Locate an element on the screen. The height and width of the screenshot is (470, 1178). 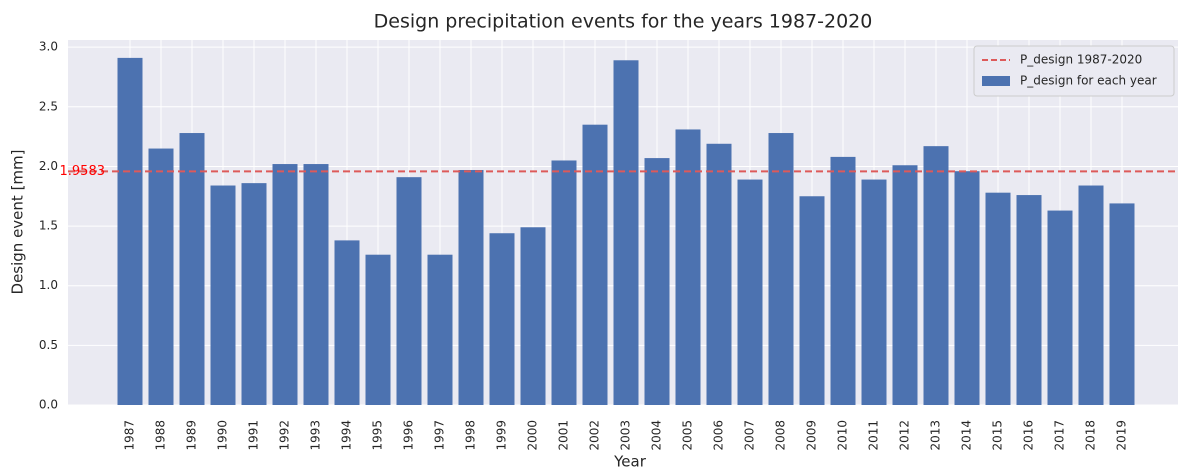
reference-label: 1.9583 is located at coordinates (83, 171).